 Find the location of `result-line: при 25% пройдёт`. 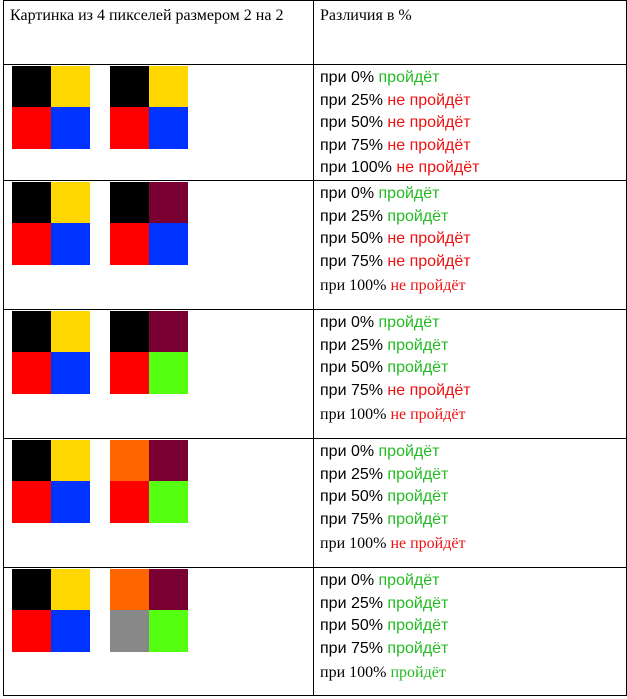

result-line: при 25% пройдёт is located at coordinates (473, 604).